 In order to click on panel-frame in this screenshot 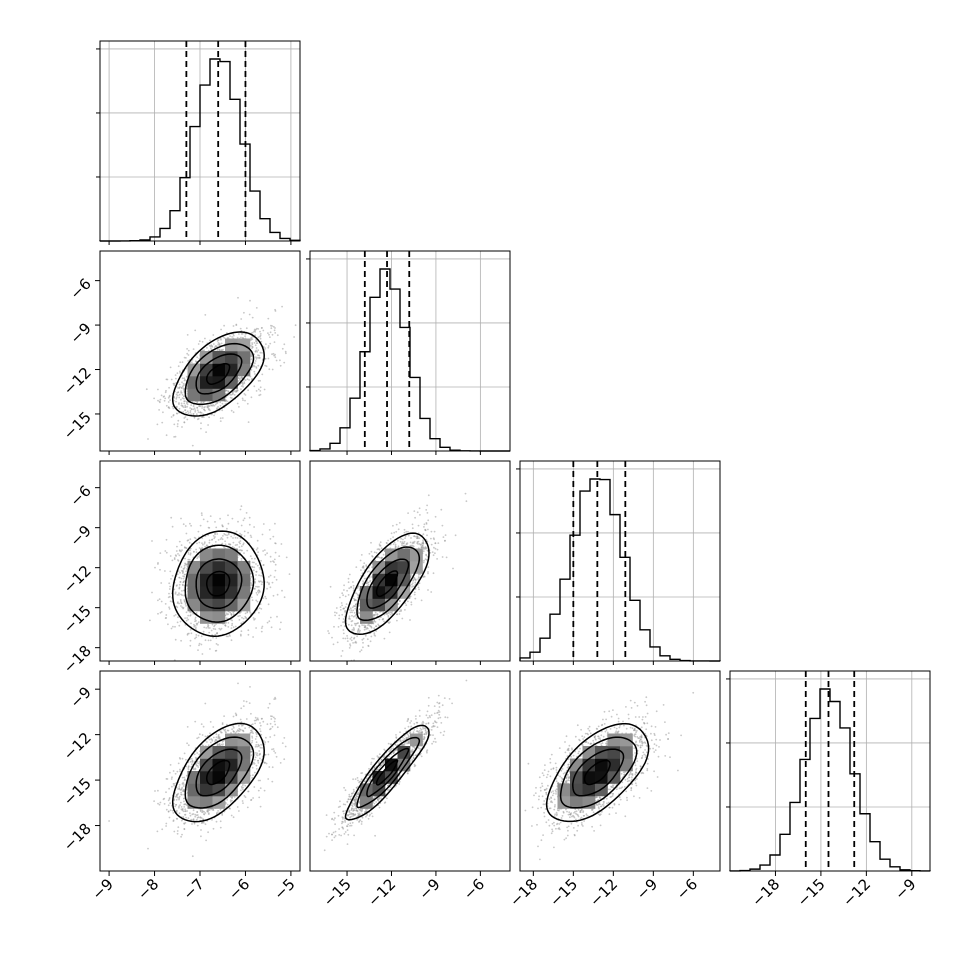, I will do `click(620, 561)`.